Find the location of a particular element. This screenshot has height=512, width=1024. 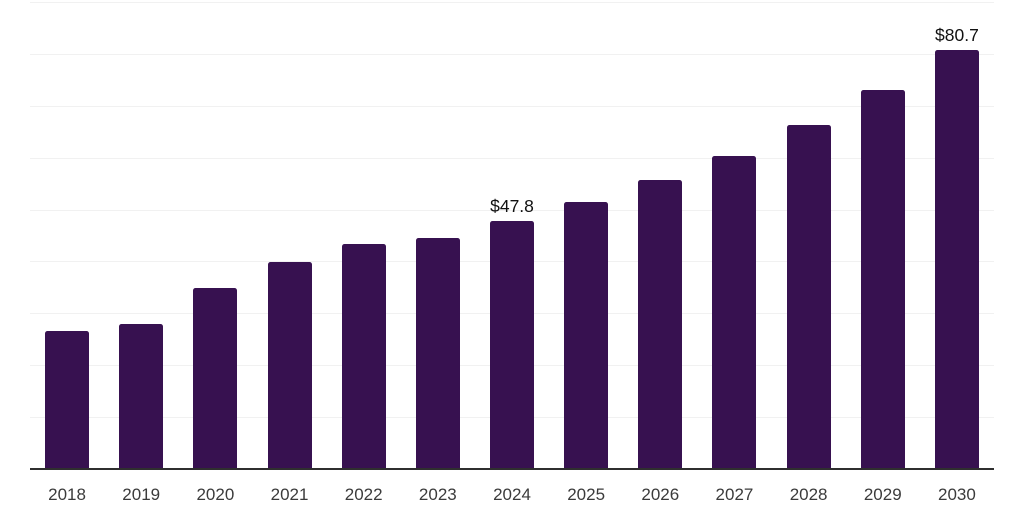

x-tick-label-2028: 2028 is located at coordinates (808, 494).